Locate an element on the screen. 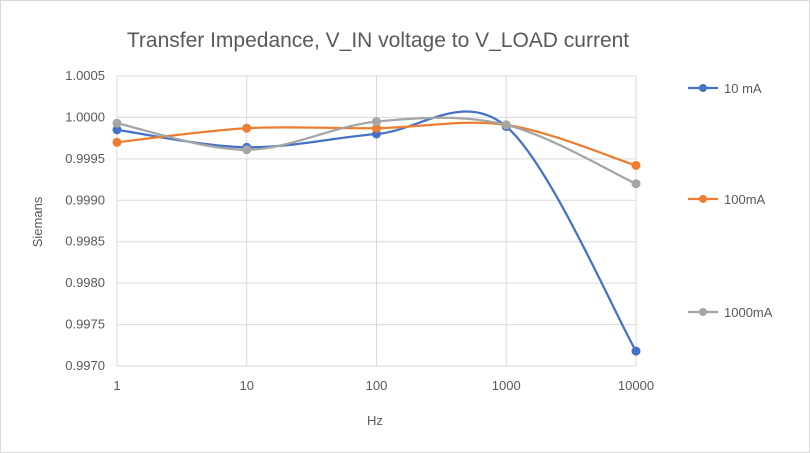  x-tick-label: 100 is located at coordinates (377, 385).